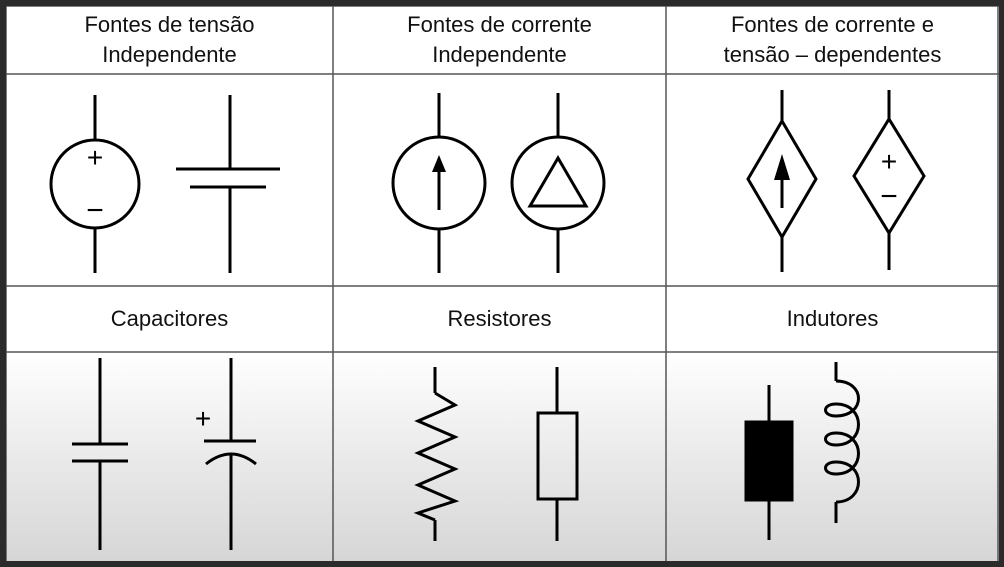 The height and width of the screenshot is (567, 1004). What do you see at coordinates (169, 40) in the screenshot?
I see `header-voltage-sources: Fontes de tensão Independente` at bounding box center [169, 40].